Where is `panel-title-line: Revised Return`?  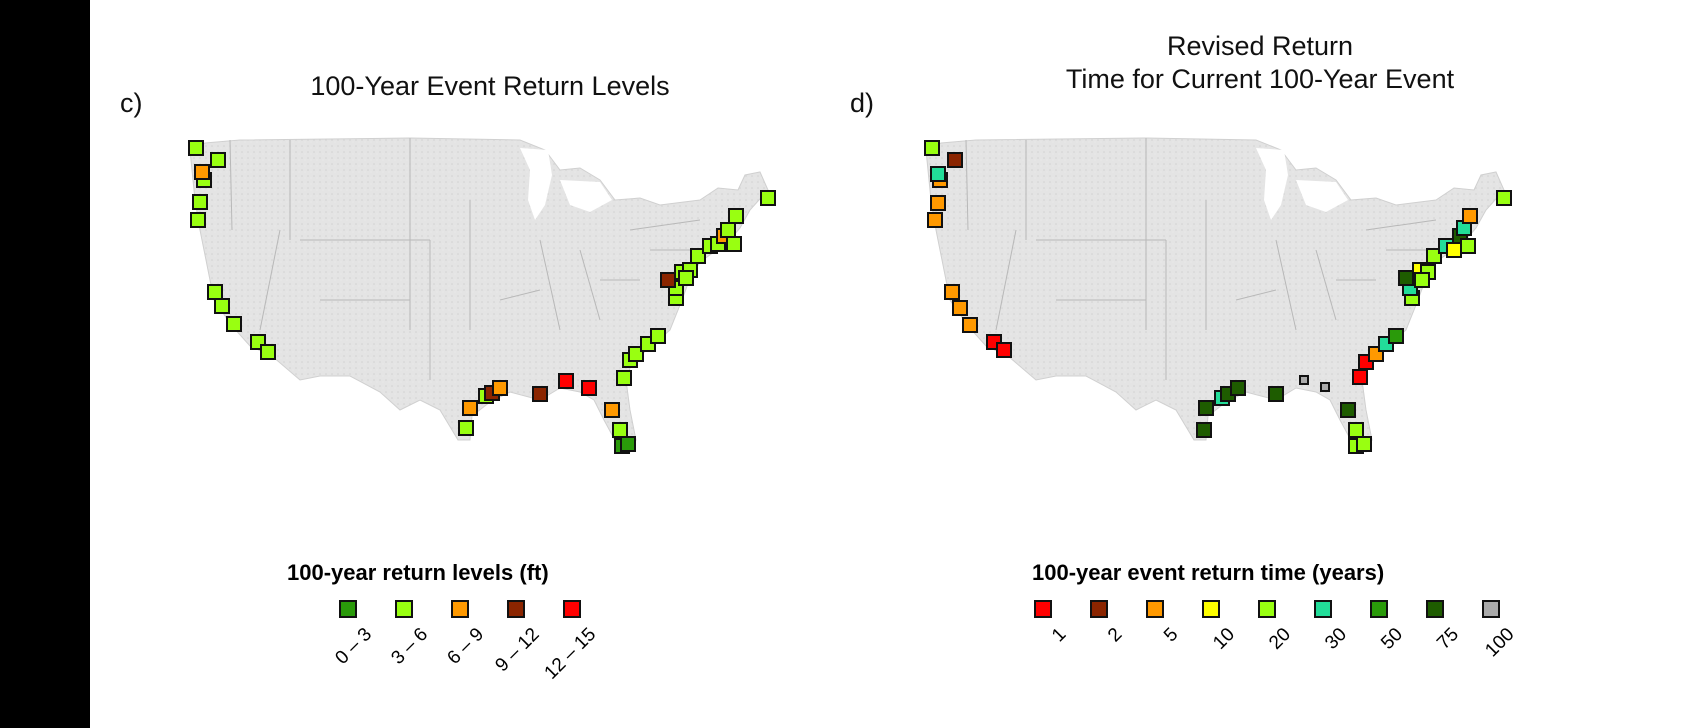
panel-title-line: Revised Return is located at coordinates (1260, 46).